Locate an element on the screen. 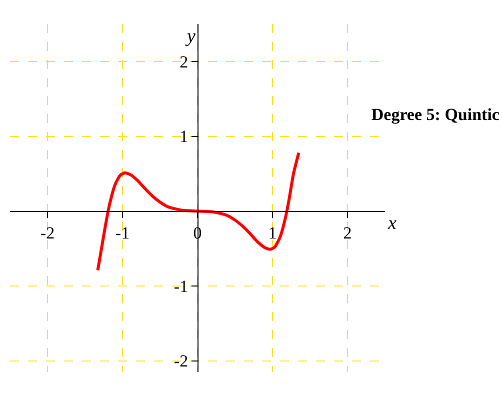 The width and height of the screenshot is (502, 400). y-tick-label: -2 is located at coordinates (181, 361).